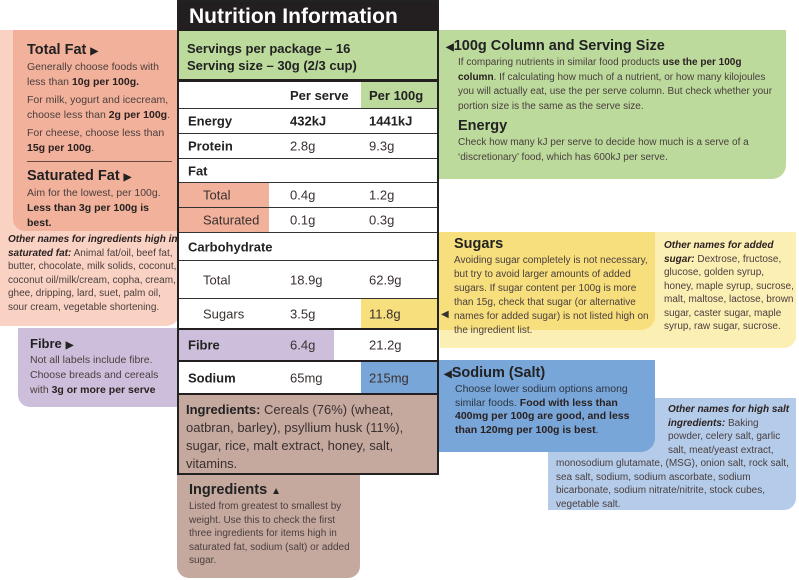  I want to click on per-100g-value: 0.3g, so click(382, 220).